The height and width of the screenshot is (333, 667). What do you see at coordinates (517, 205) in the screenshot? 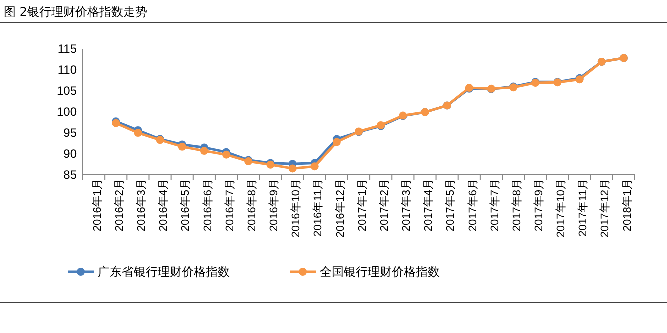
I see `x-tick-label: 2017年8月` at bounding box center [517, 205].